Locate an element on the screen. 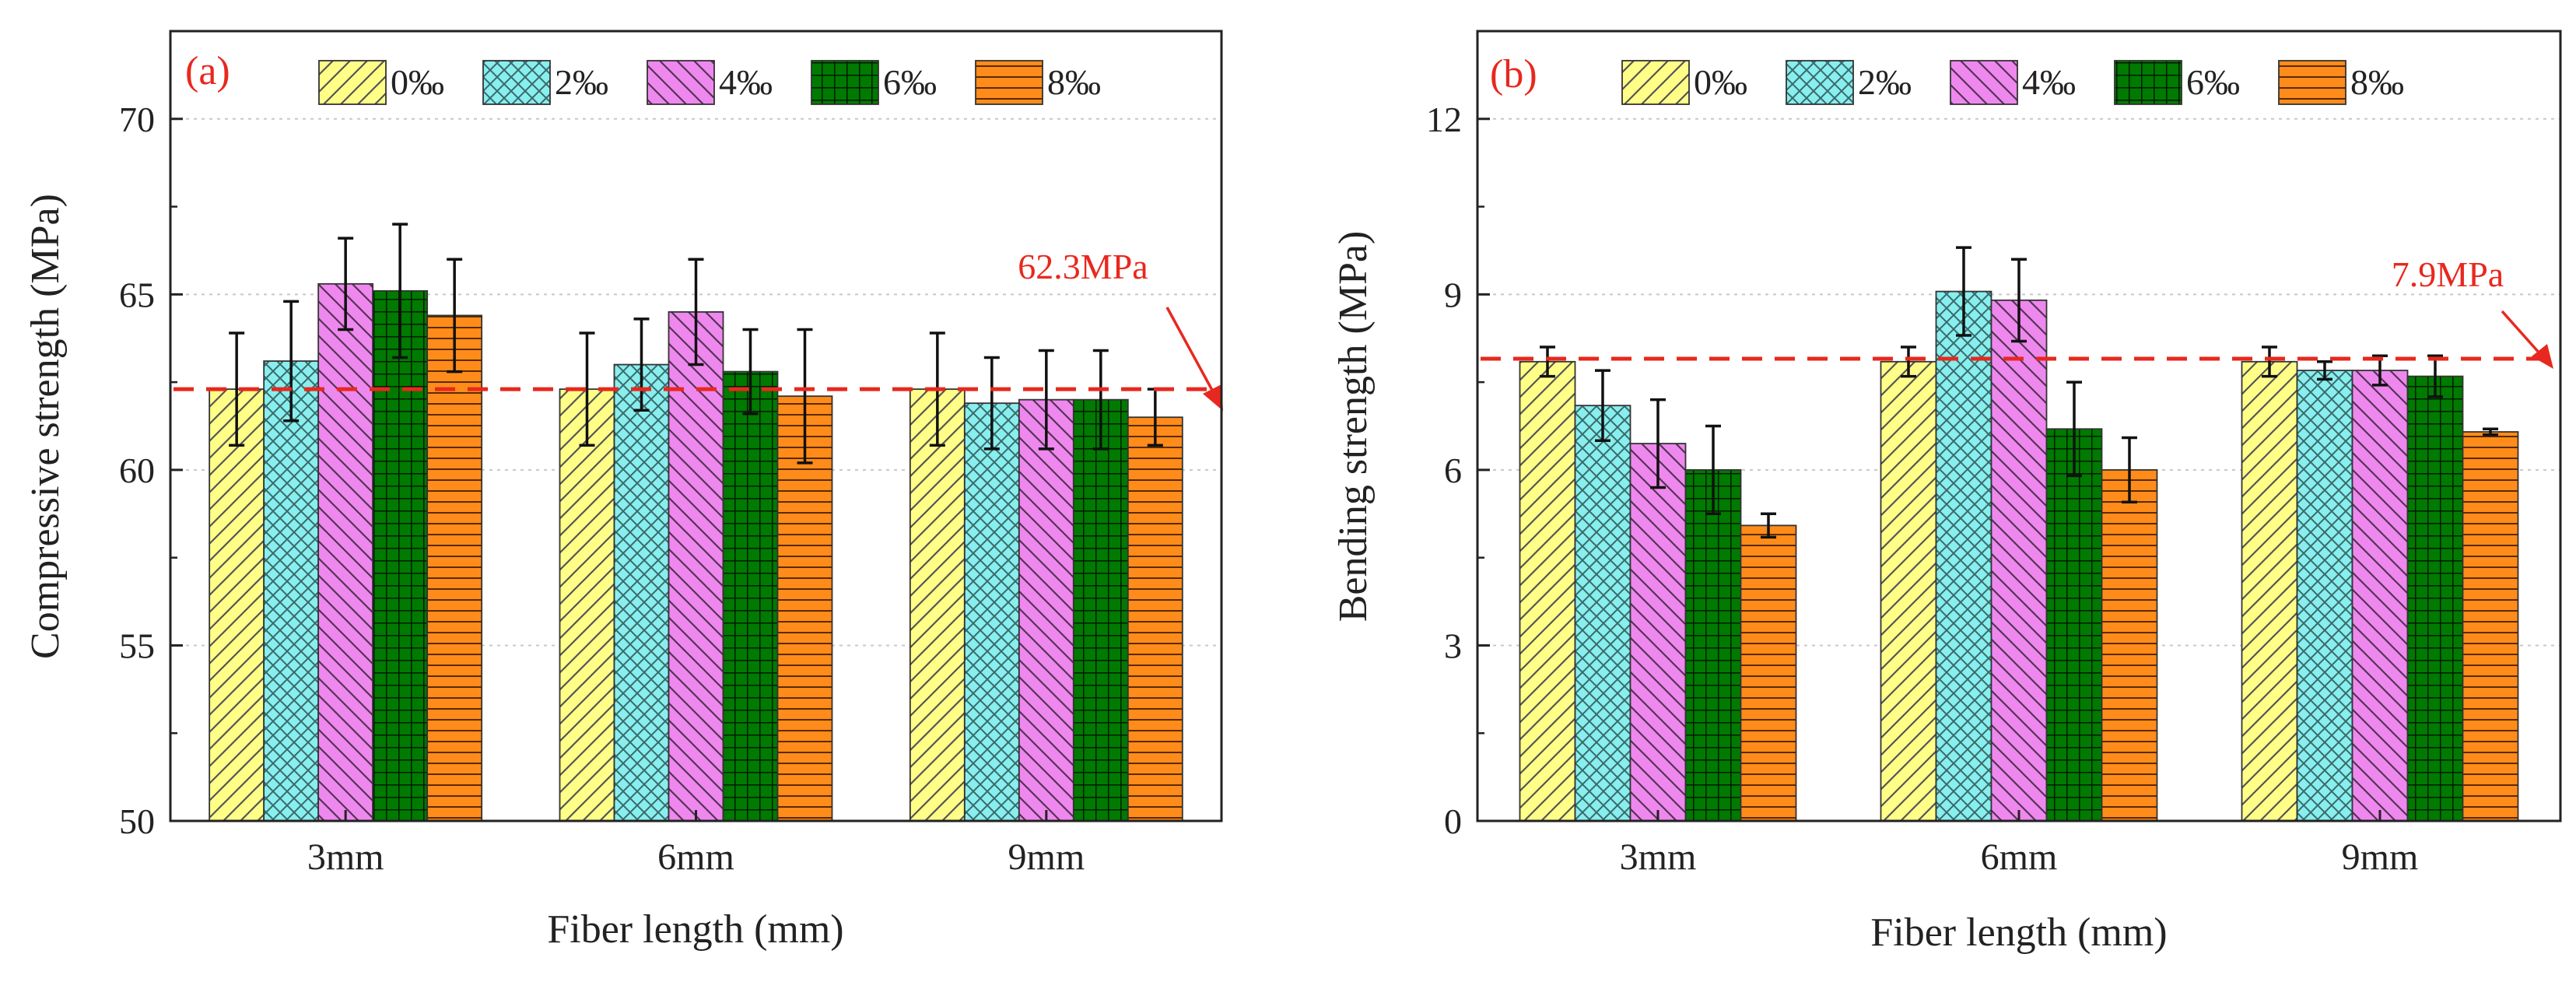  panel-b-x-axis: 3mm 6mm 9mm is located at coordinates (2019, 844).